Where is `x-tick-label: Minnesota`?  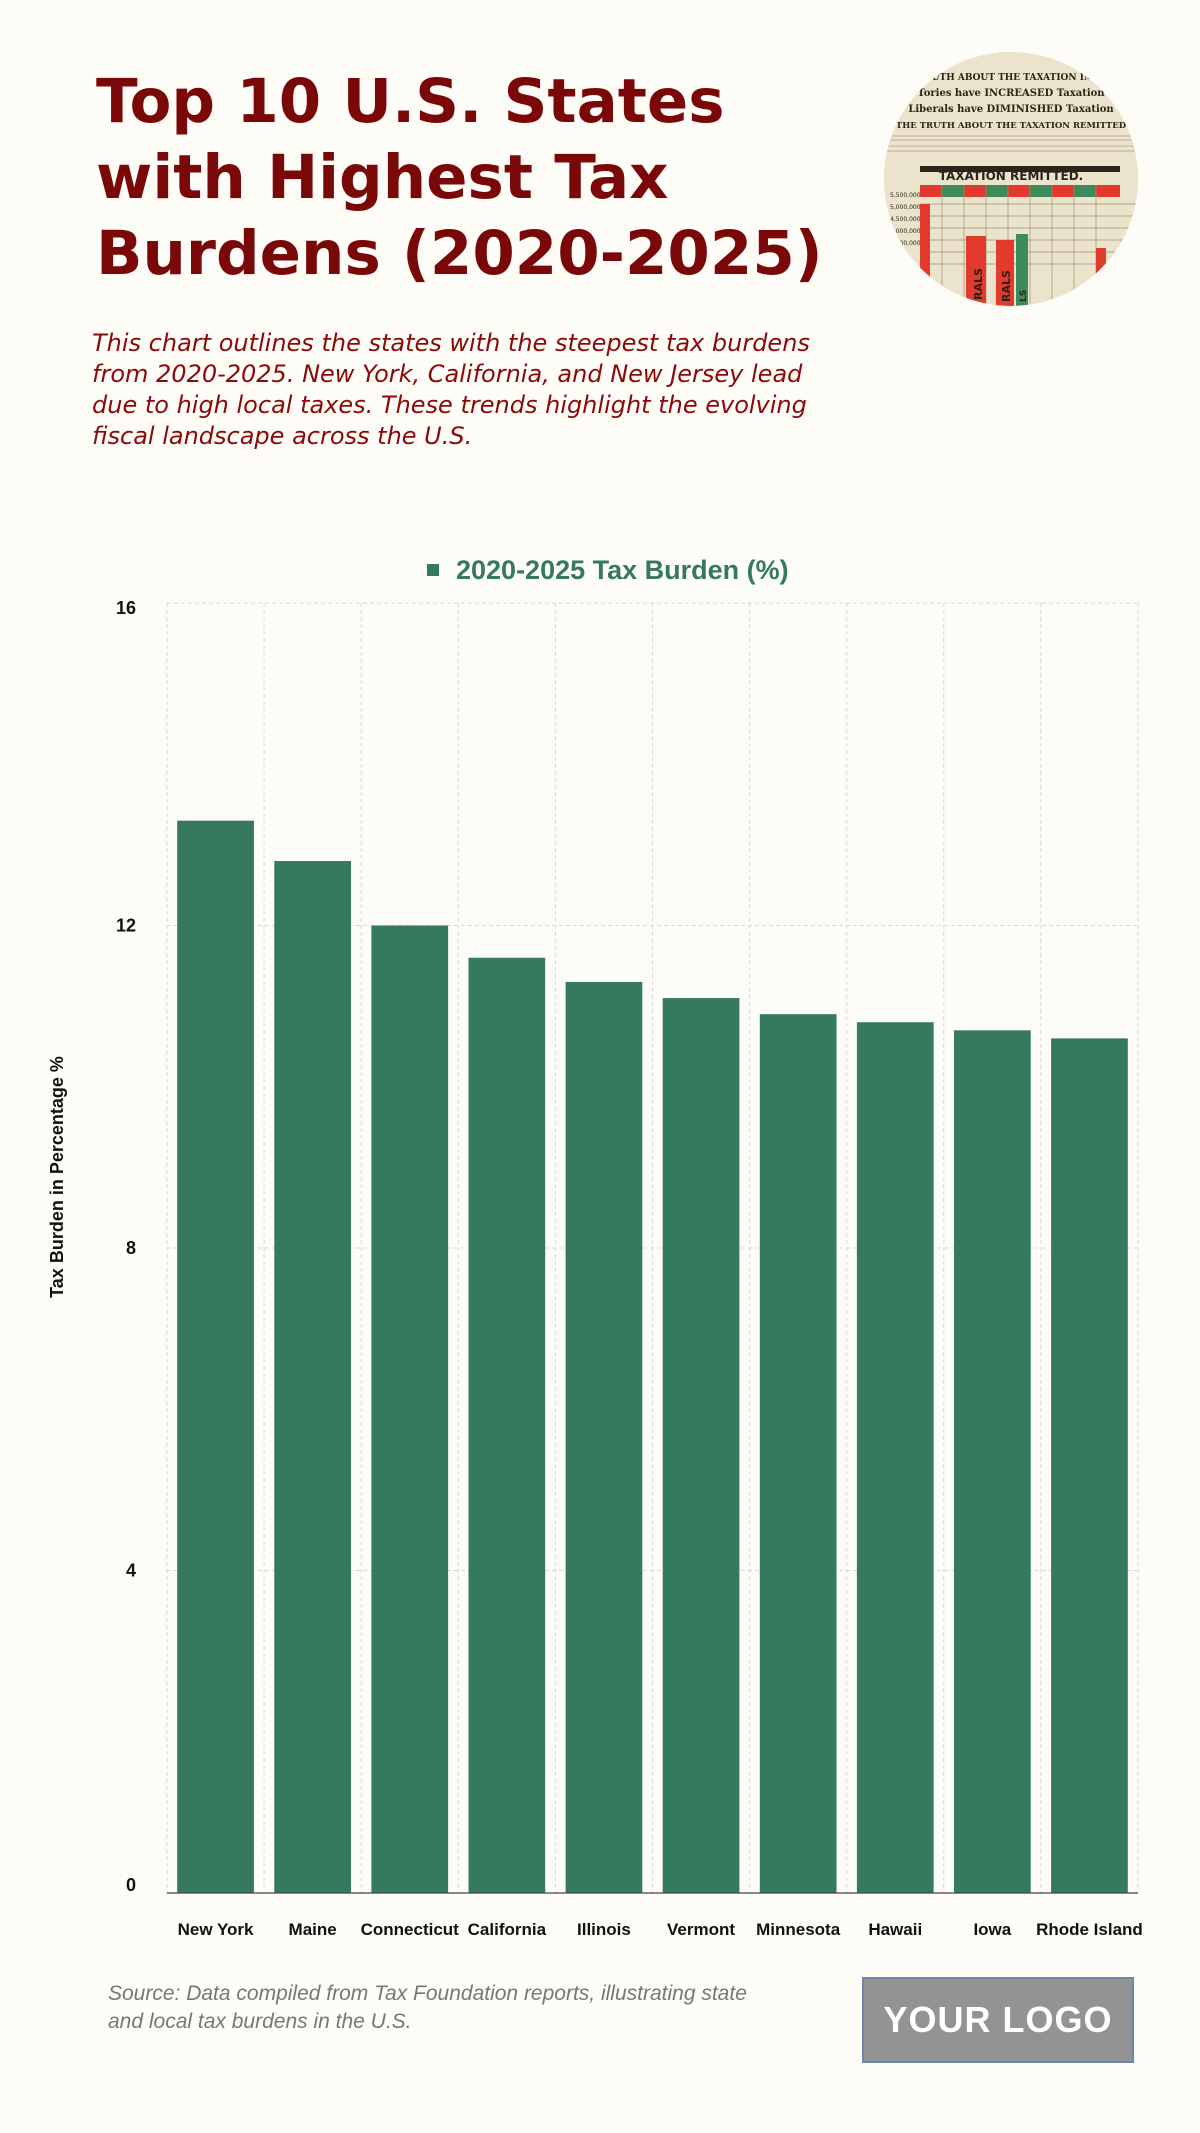 x-tick-label: Minnesota is located at coordinates (798, 1929).